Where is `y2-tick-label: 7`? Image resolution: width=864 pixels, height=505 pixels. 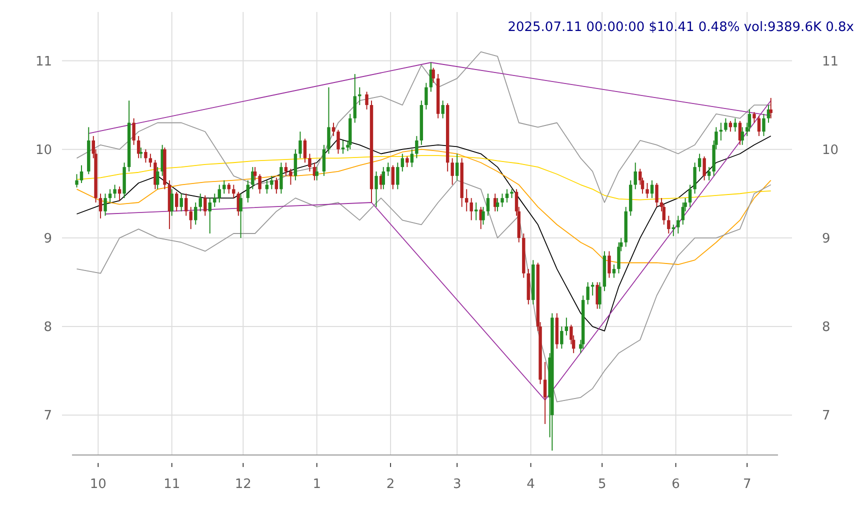
y2-tick-label: 7 is located at coordinates (826, 416).